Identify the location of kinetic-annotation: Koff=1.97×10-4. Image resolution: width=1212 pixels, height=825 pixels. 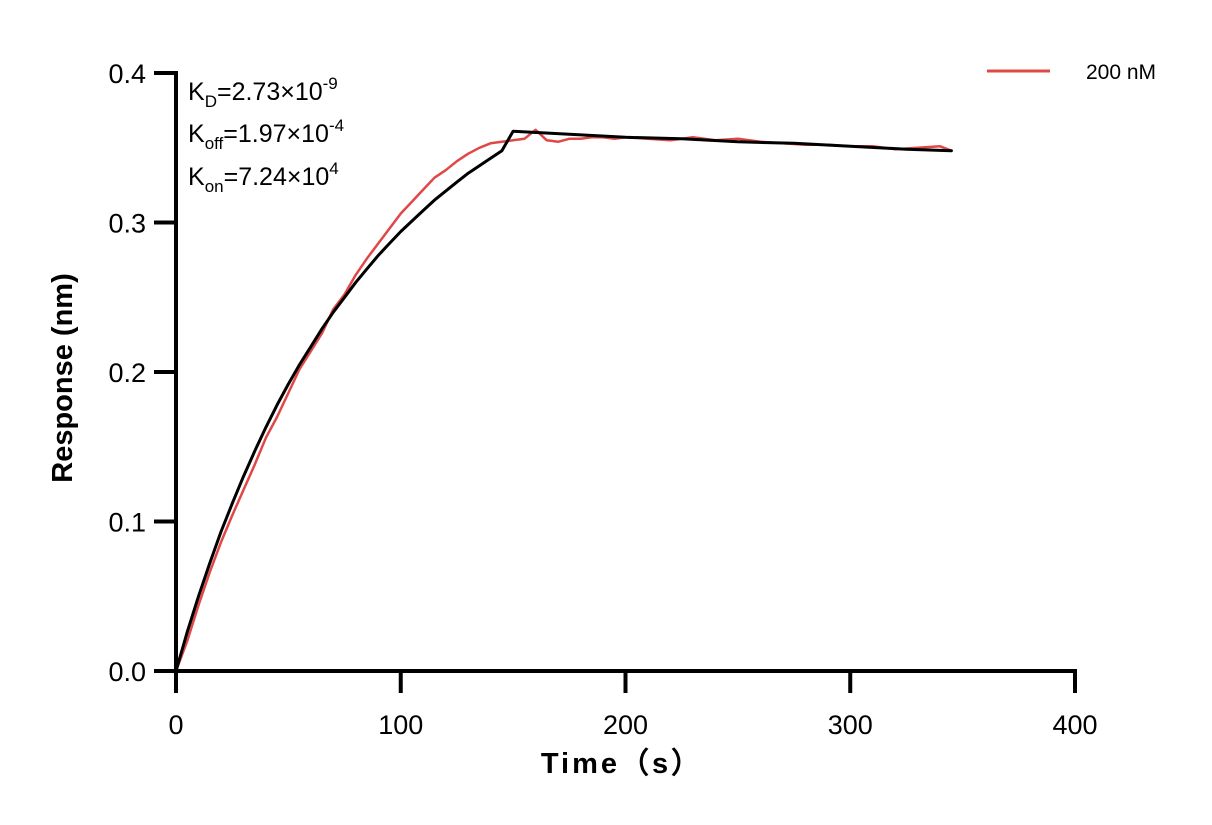
(266, 134).